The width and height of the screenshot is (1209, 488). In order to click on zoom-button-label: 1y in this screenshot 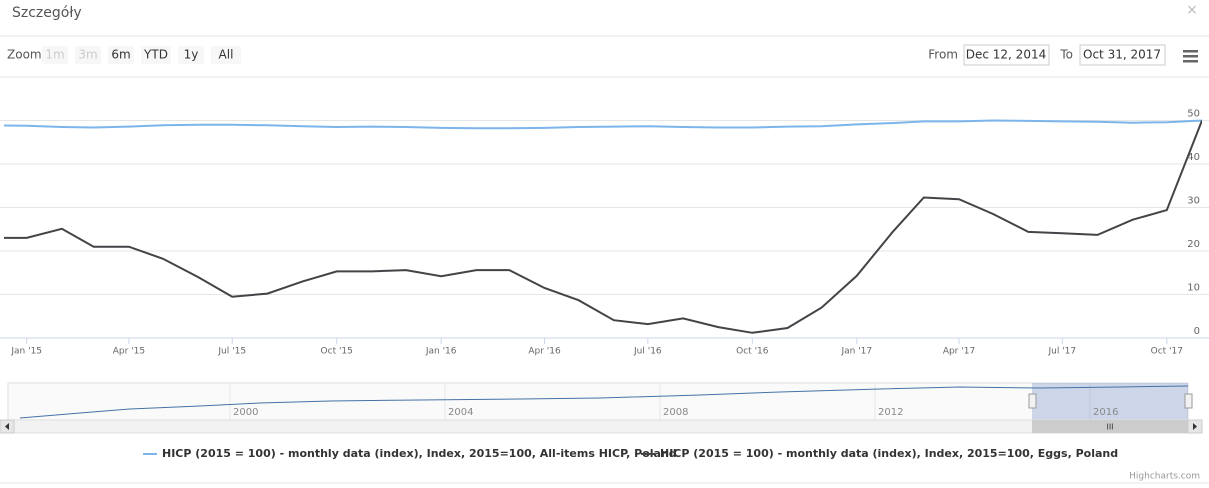, I will do `click(191, 55)`.